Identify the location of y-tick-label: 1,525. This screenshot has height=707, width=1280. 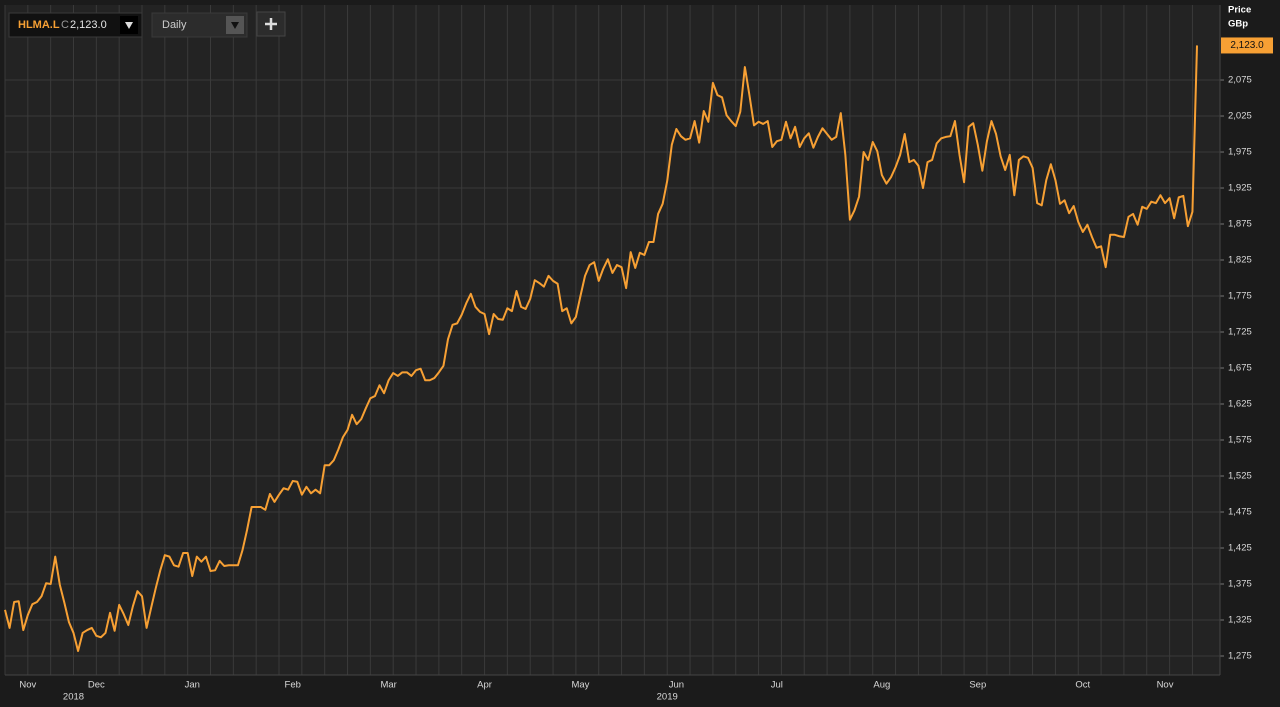
(1240, 476).